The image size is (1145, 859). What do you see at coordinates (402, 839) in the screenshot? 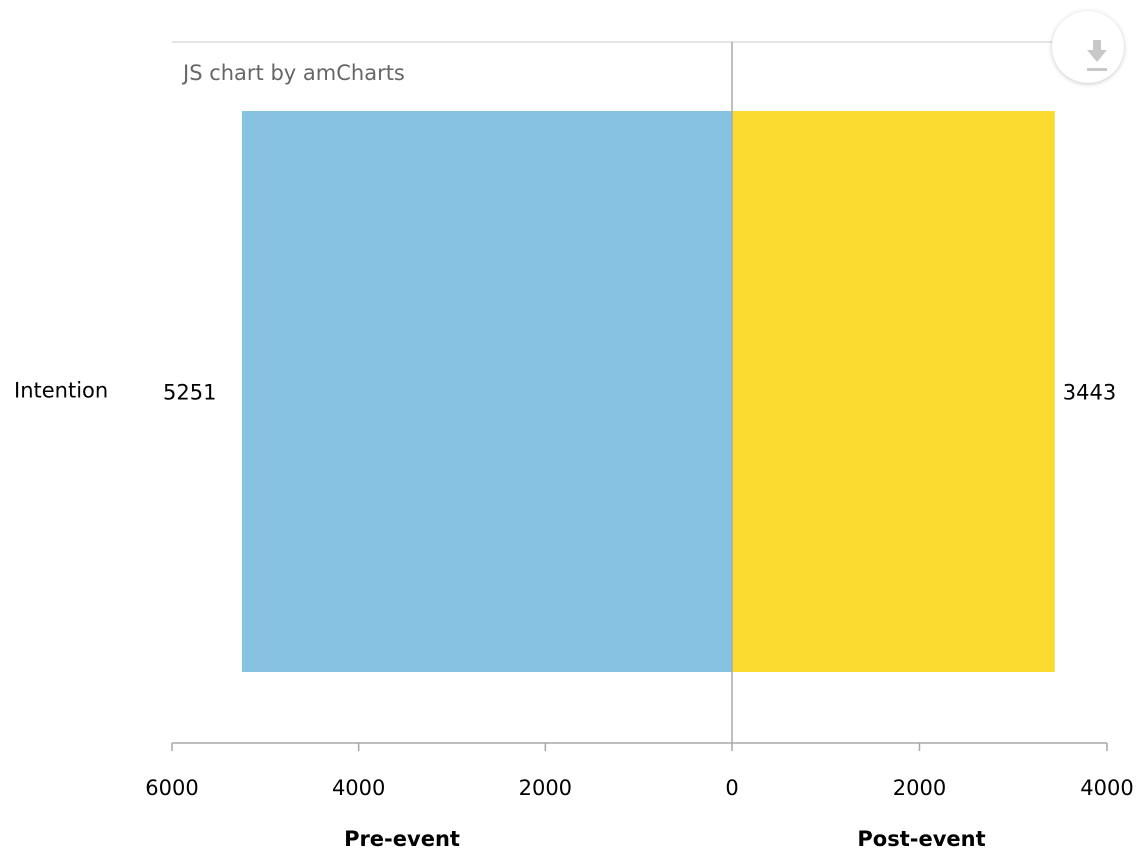
I see `pre-axis-title: Pre-event` at bounding box center [402, 839].